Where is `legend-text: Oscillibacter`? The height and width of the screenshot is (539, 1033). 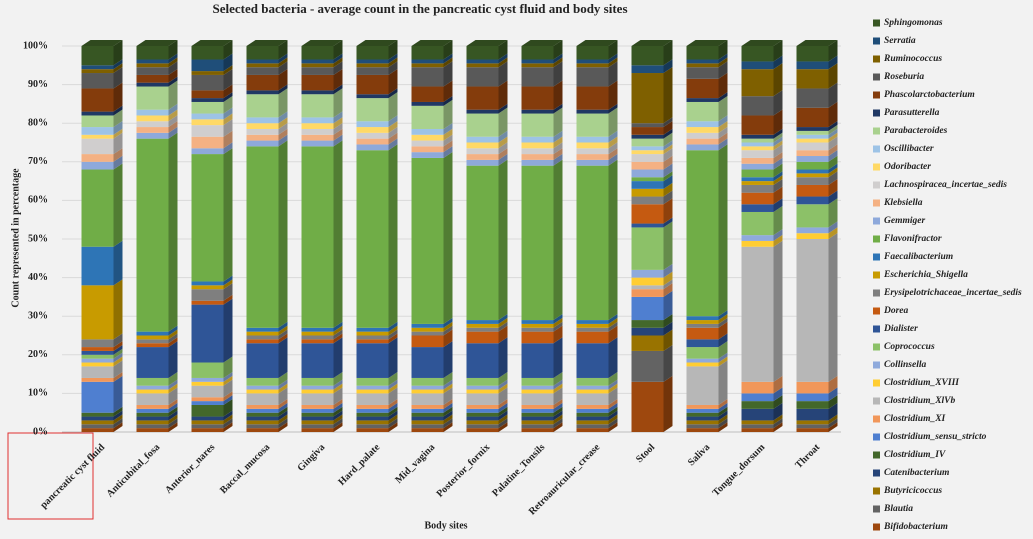 legend-text: Oscillibacter is located at coordinates (909, 149).